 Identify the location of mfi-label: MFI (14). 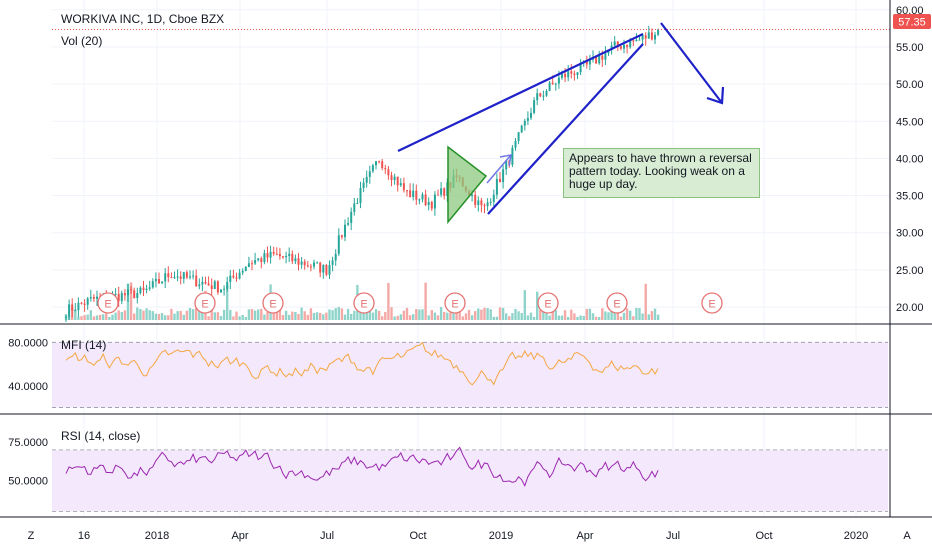
(83, 345).